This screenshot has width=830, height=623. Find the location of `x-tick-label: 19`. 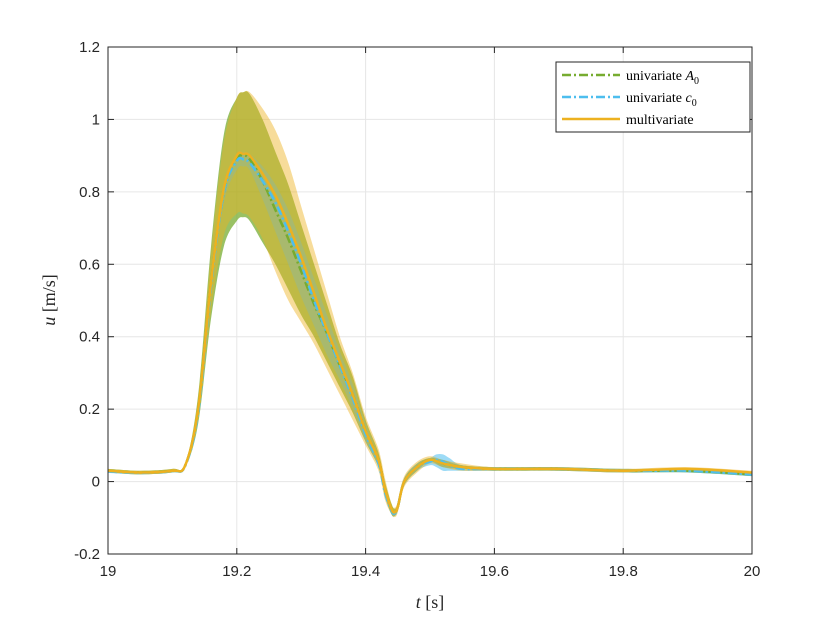

x-tick-label: 19 is located at coordinates (108, 571).